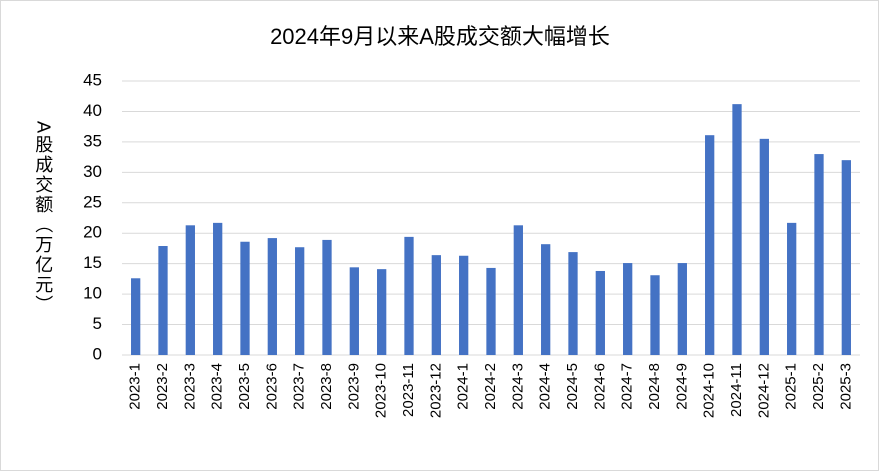 Image resolution: width=879 pixels, height=471 pixels. What do you see at coordinates (271, 386) in the screenshot?
I see `x-tick-label: 2023-6` at bounding box center [271, 386].